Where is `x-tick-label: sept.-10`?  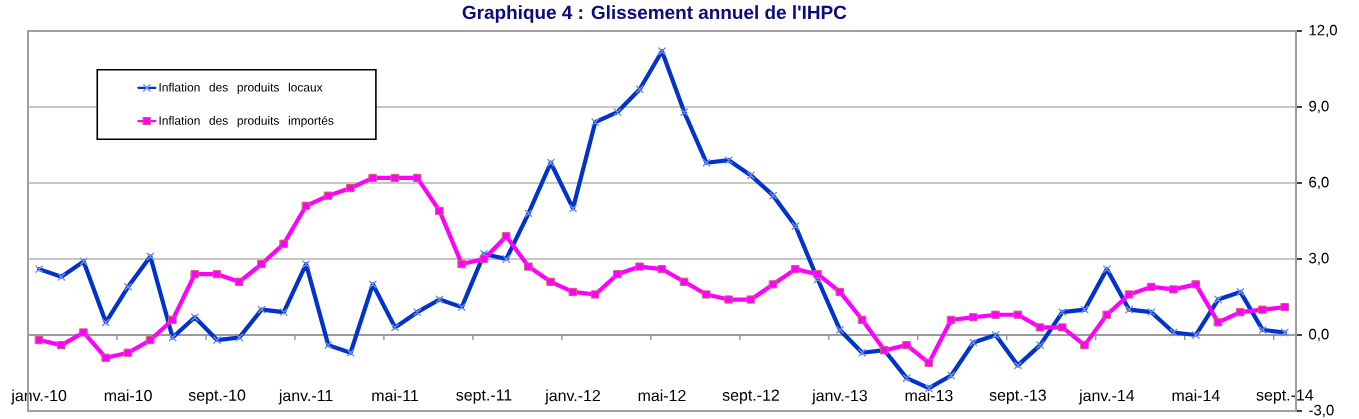
x-tick-label: sept.-10 is located at coordinates (217, 396).